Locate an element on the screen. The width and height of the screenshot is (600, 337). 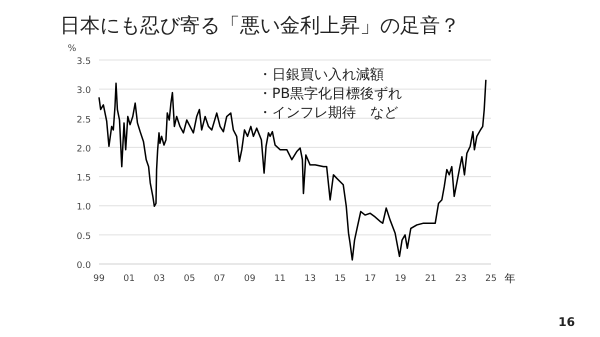
x-tick-label: 11 is located at coordinates (280, 279).